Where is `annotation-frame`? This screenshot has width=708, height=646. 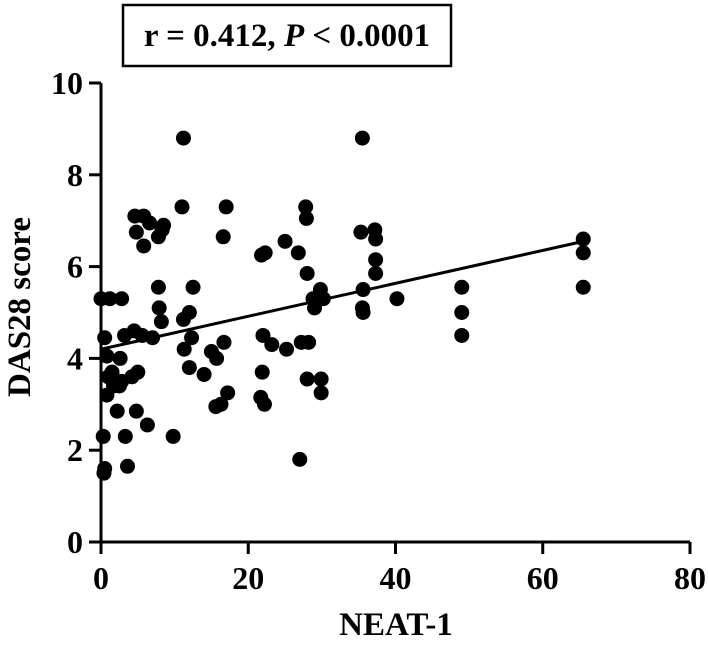 annotation-frame is located at coordinates (287, 35).